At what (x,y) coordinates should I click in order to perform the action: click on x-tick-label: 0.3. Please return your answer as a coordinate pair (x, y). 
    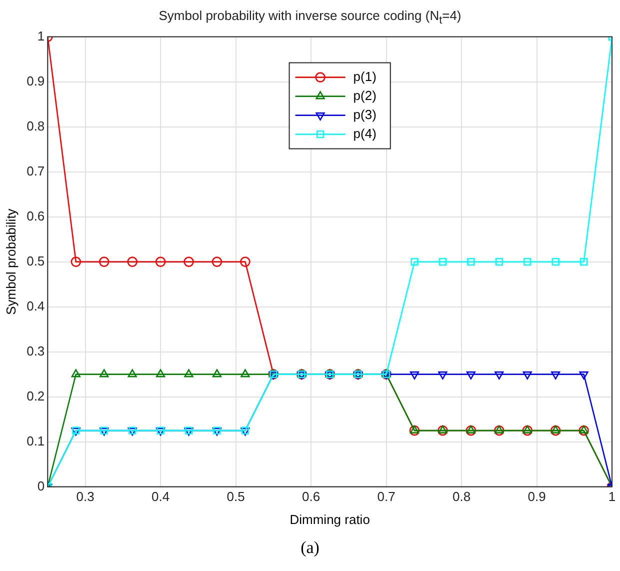
    Looking at the image, I should click on (85, 496).